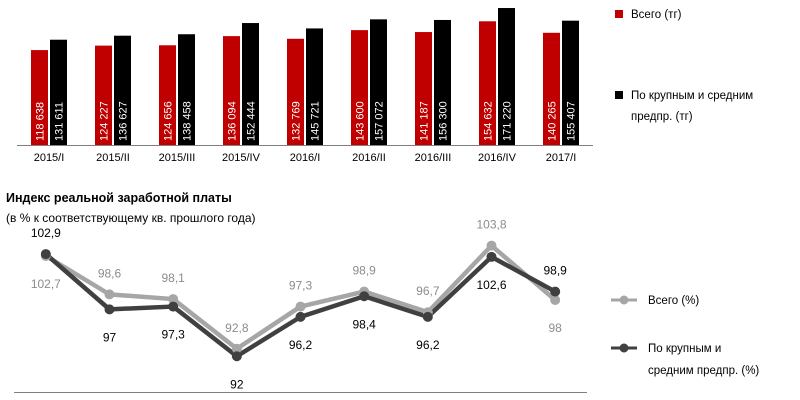 Image resolution: width=800 pixels, height=400 pixels. Describe the element at coordinates (703, 371) in the screenshot. I see `legend-label-large-medium-pct: средним предпр. (%)` at that location.